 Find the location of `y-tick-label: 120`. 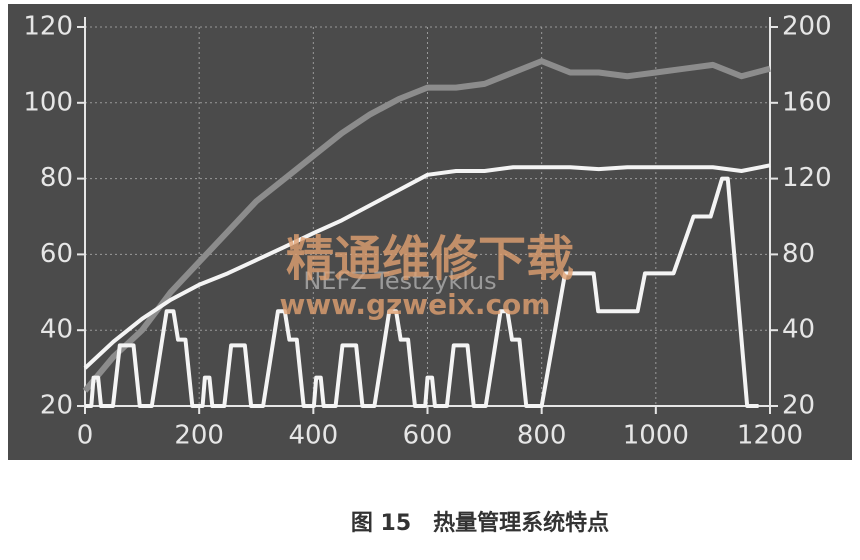

y-tick-label: 120 is located at coordinates (48, 27).